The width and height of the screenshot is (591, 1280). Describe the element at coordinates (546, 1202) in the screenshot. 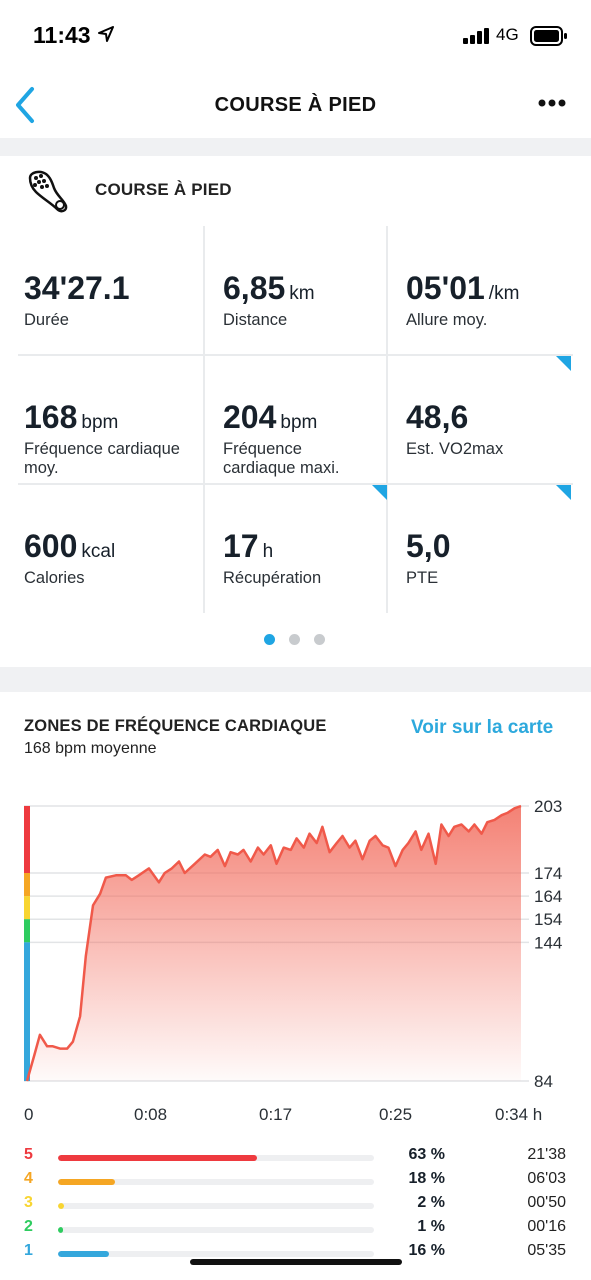

I see `zone-time: 00'50` at that location.